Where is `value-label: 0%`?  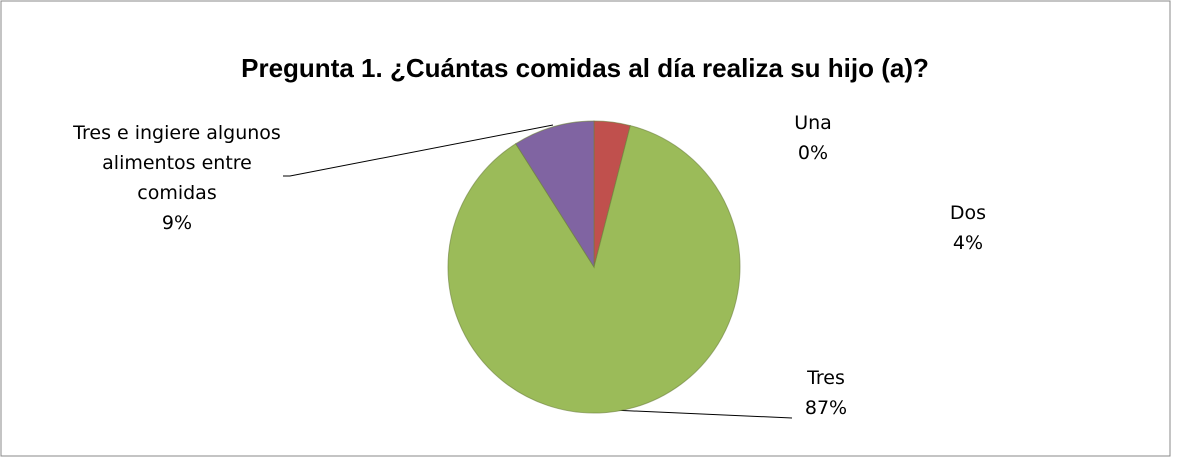
value-label: 0% is located at coordinates (813, 153).